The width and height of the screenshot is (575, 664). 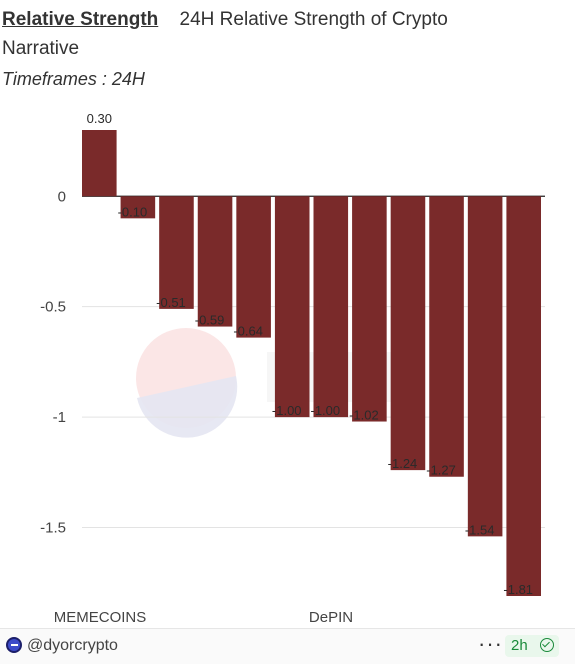 What do you see at coordinates (313, 19) in the screenshot?
I see `chart-description: 24H Relative Strength of Crypto` at bounding box center [313, 19].